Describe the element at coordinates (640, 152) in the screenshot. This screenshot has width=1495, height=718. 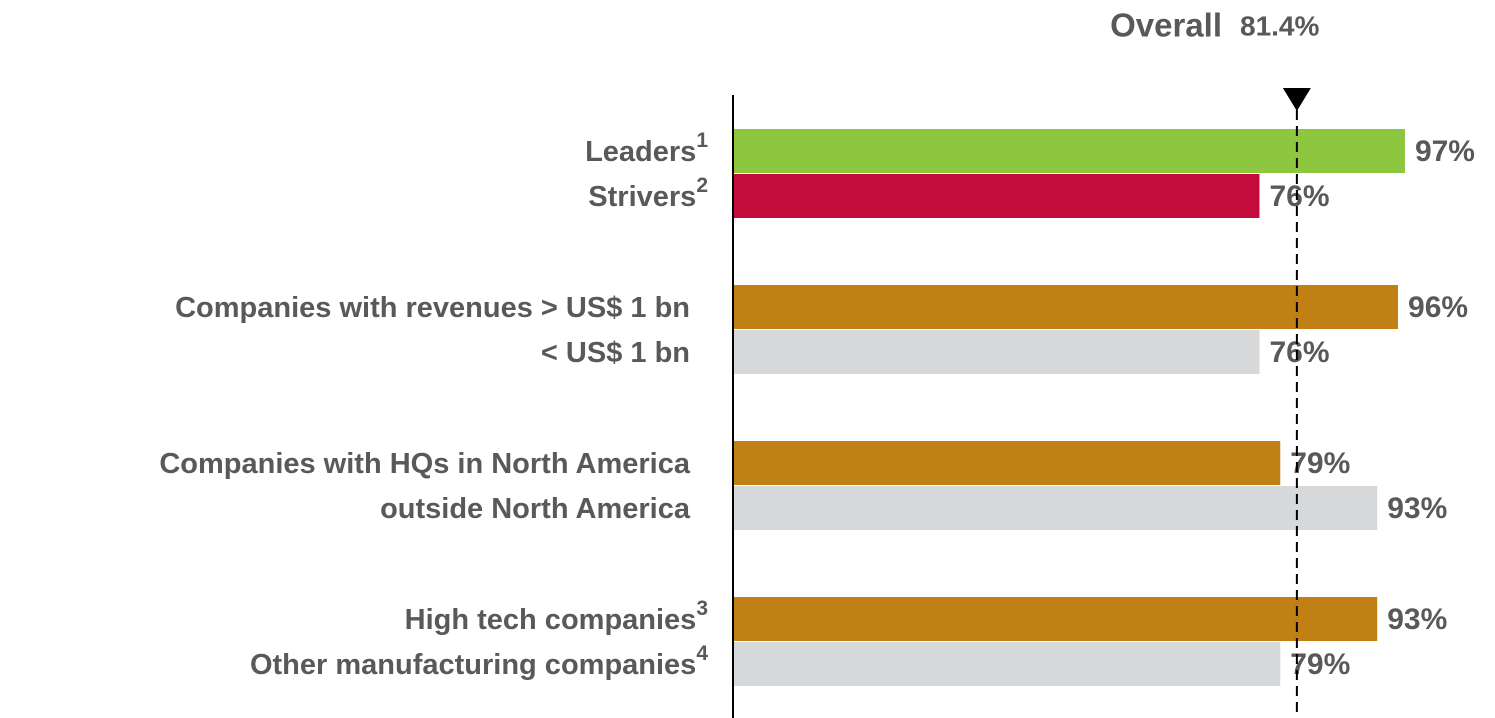
I see `category-name: Leaders` at that location.